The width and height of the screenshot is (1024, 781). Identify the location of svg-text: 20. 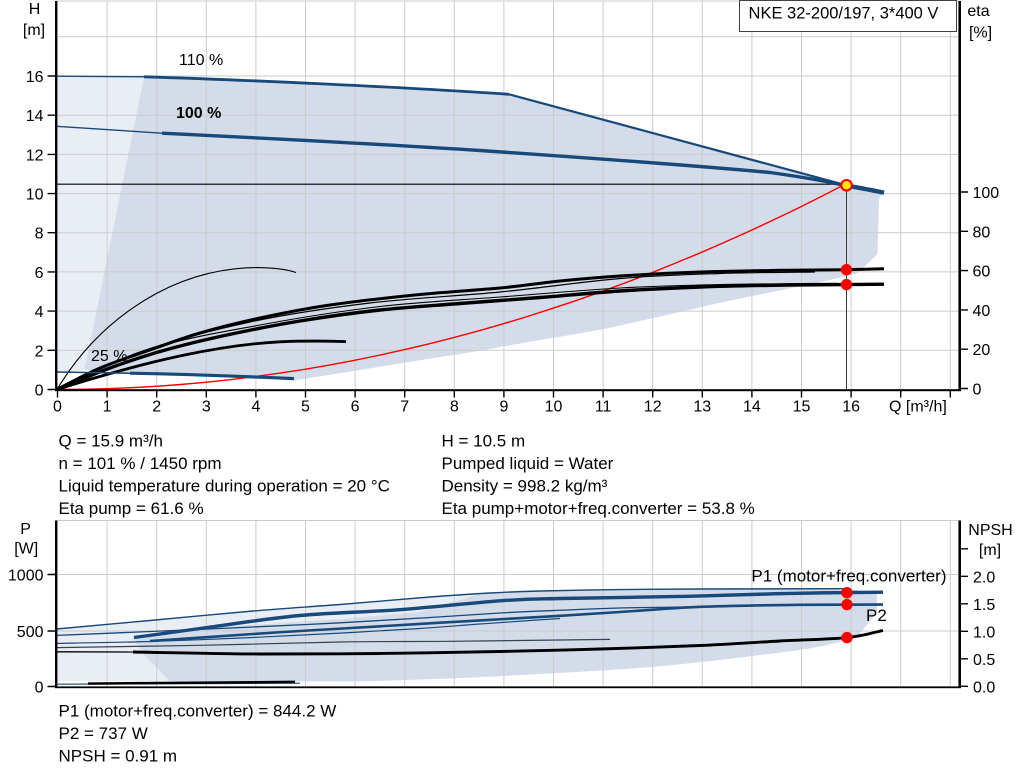
(982, 350).